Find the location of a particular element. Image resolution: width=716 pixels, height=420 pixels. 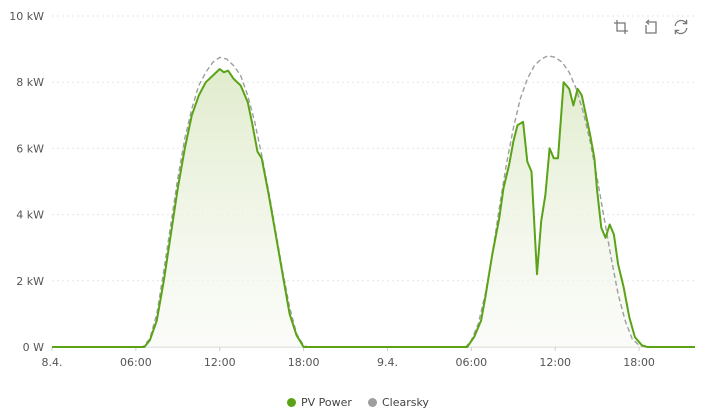

y-tick-label: 2 kW is located at coordinates (30, 281).